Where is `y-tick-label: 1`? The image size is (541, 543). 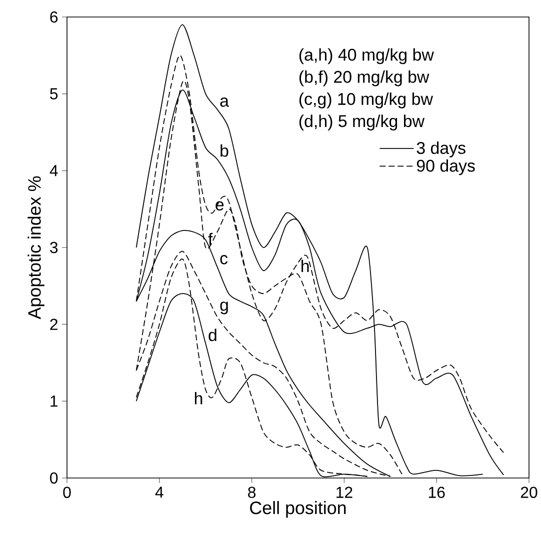 y-tick-label: 1 is located at coordinates (54, 401).